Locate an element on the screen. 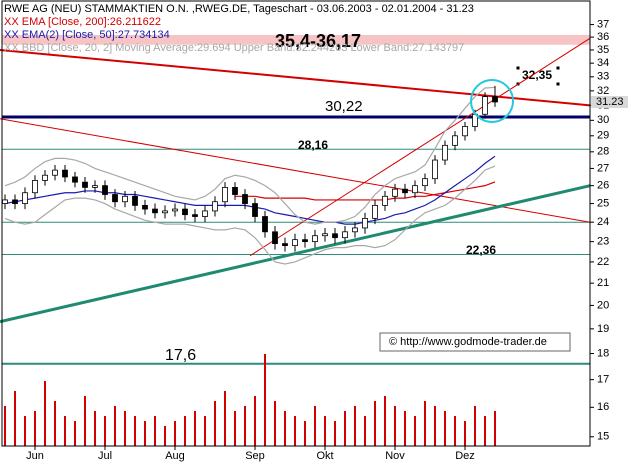 Image resolution: width=629 pixels, height=463 pixels. y-tick-label: 32 is located at coordinates (603, 91).